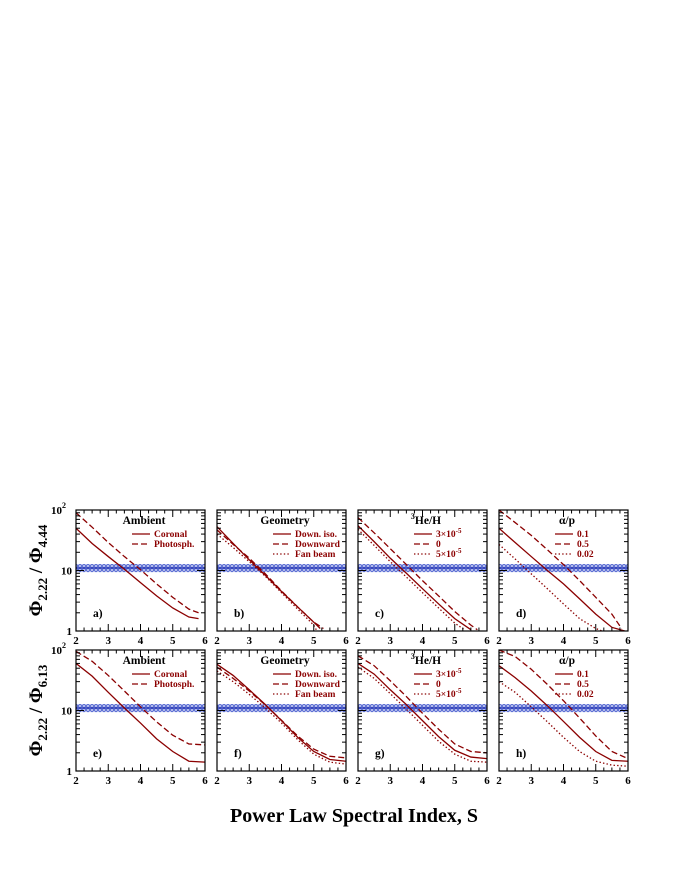  I want to click on legend-label: 5×10⁻⁵, so click(449, 553).